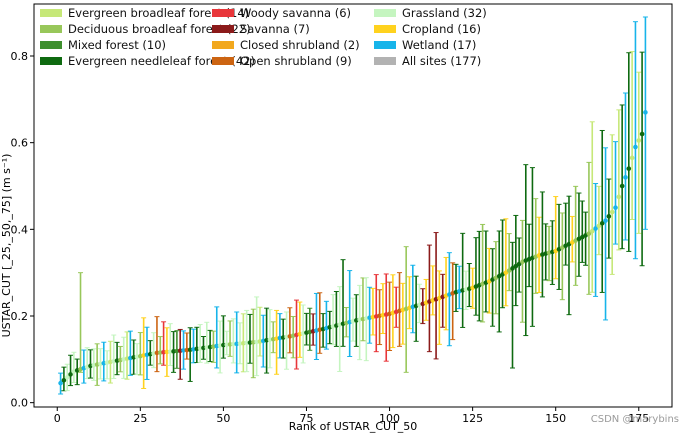 The height and width of the screenshot is (433, 685). Describe the element at coordinates (441, 29) in the screenshot. I see `legend-label: Cropland (16)` at that location.